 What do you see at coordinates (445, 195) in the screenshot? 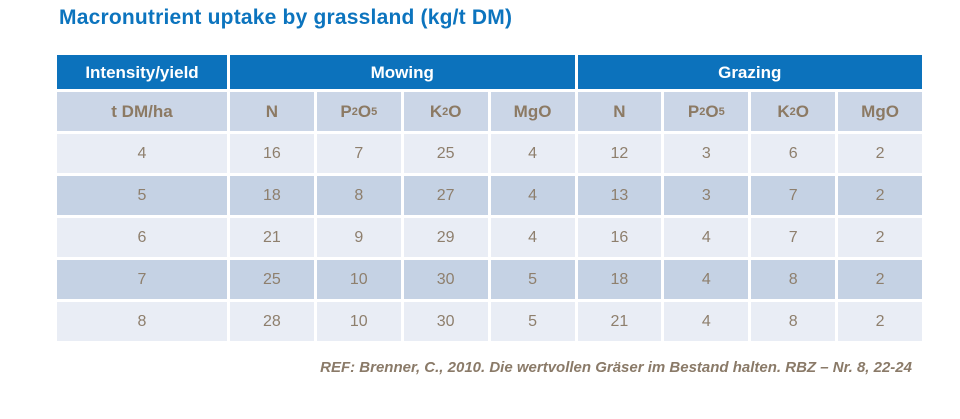
I see `value-cell: 27` at bounding box center [445, 195].